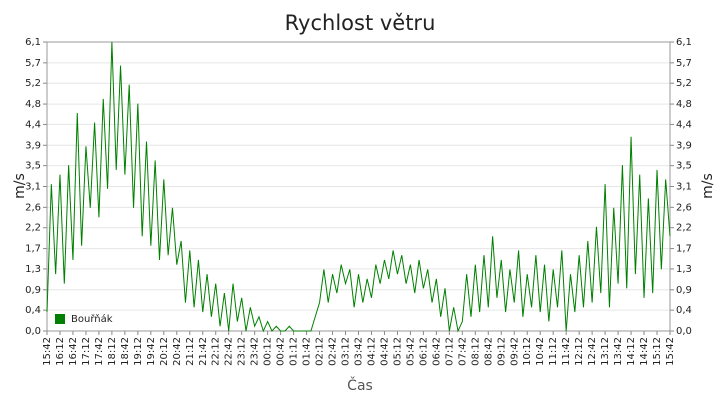 Image resolution: width=720 pixels, height=404 pixels. I want to click on x-tick-label: 17:42, so click(99, 351).